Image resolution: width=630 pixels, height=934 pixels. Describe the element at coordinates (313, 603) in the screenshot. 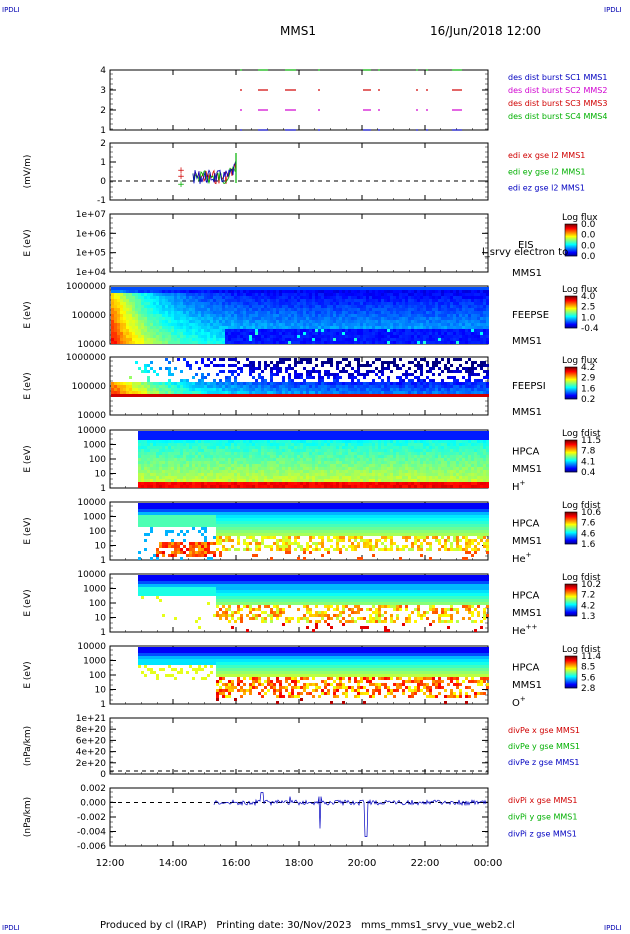

I see `heatmap-hpca_hepp` at that location.